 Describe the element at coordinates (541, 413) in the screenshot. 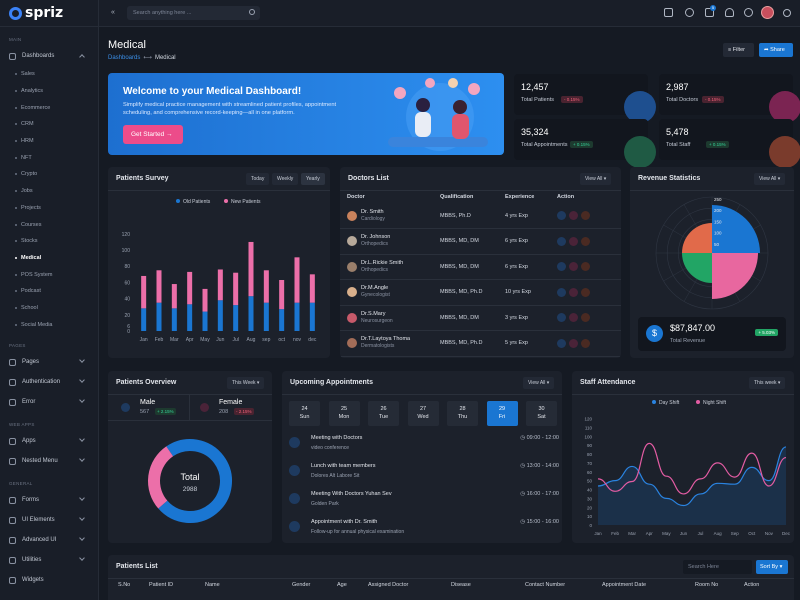

I see `calendar-day: 30 Sat` at that location.